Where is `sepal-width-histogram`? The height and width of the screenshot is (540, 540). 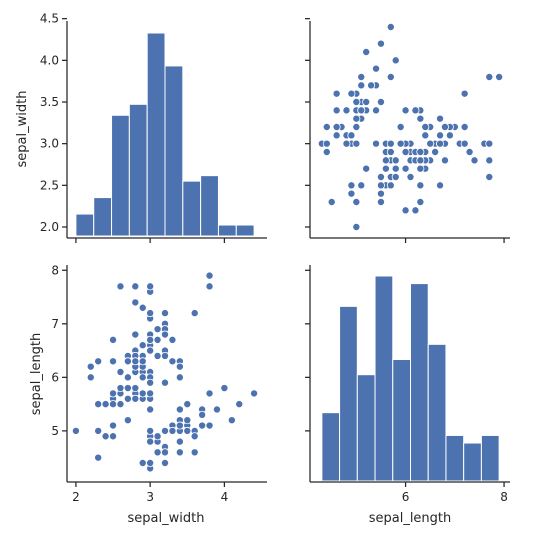 sepal-width-histogram is located at coordinates (165, 134).